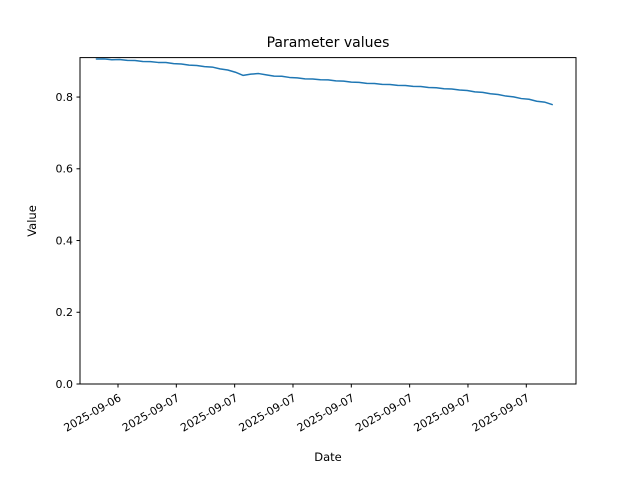 This screenshot has width=640, height=480. Describe the element at coordinates (324, 82) in the screenshot. I see `data-line` at that location.